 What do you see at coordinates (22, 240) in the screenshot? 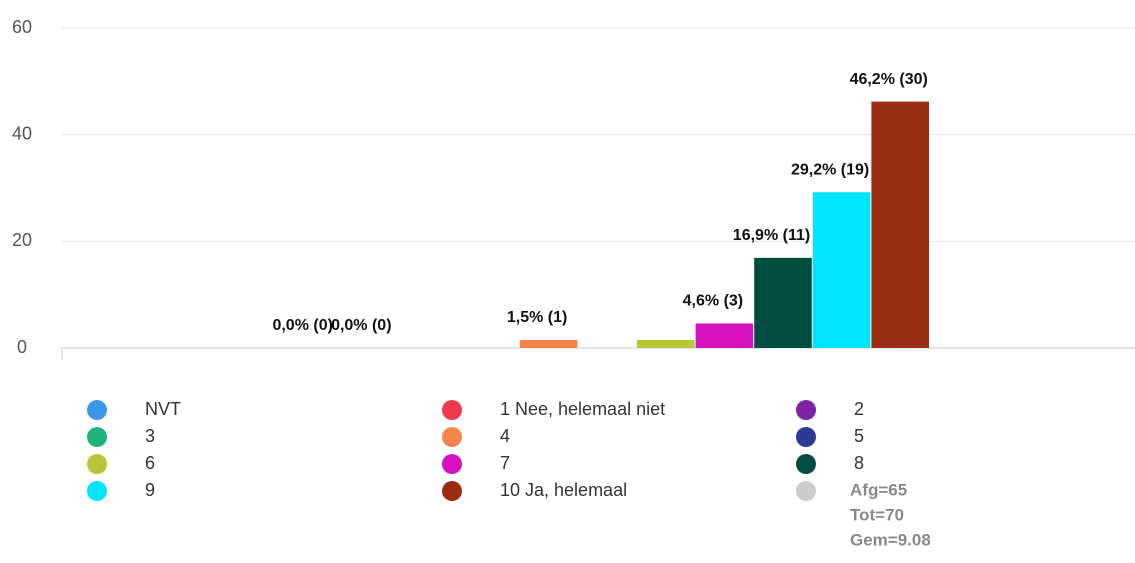
I see `y-tick-label: 20` at bounding box center [22, 240].